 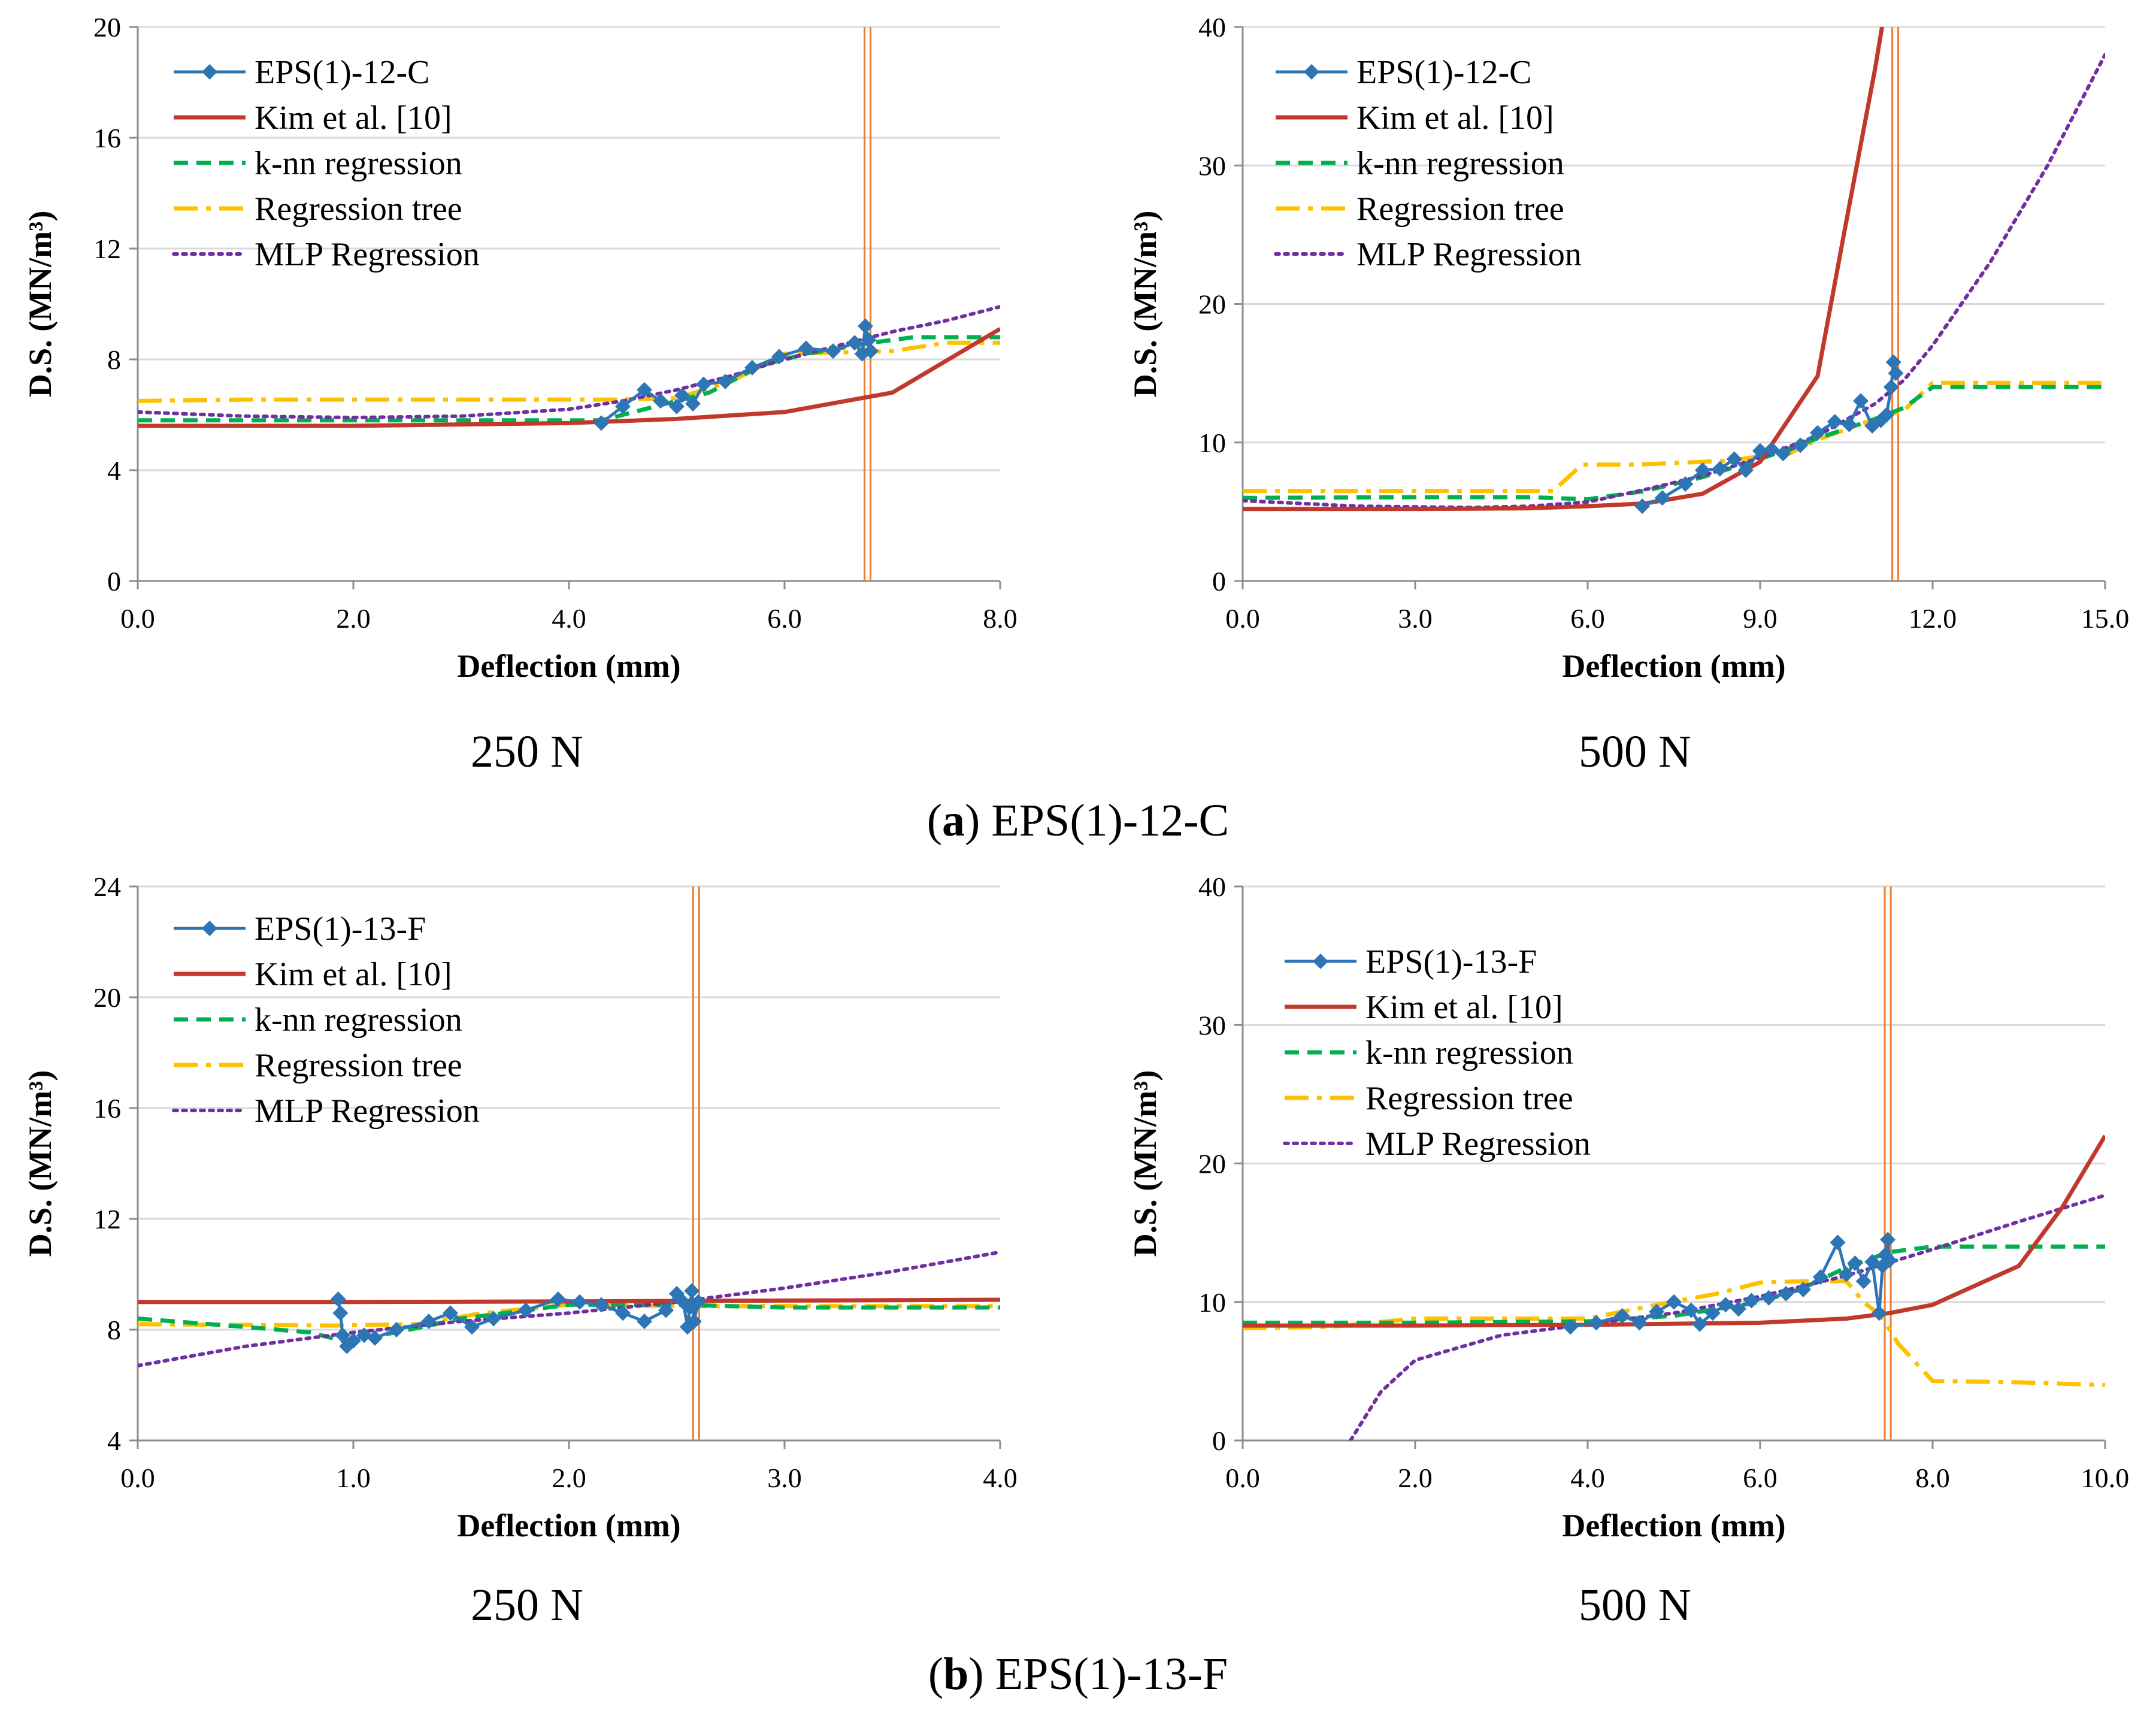 What do you see at coordinates (340, 929) in the screenshot?
I see `legend-label-measured: EPS(1)-13-F` at bounding box center [340, 929].